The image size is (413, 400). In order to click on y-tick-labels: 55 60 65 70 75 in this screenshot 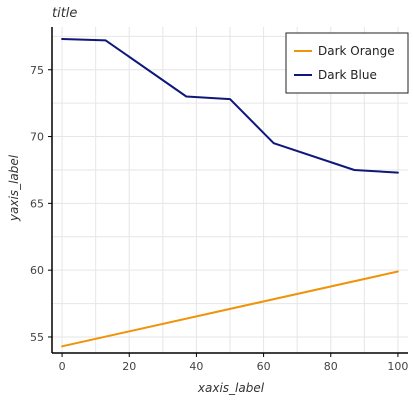, I will do `click(41, 204)`.